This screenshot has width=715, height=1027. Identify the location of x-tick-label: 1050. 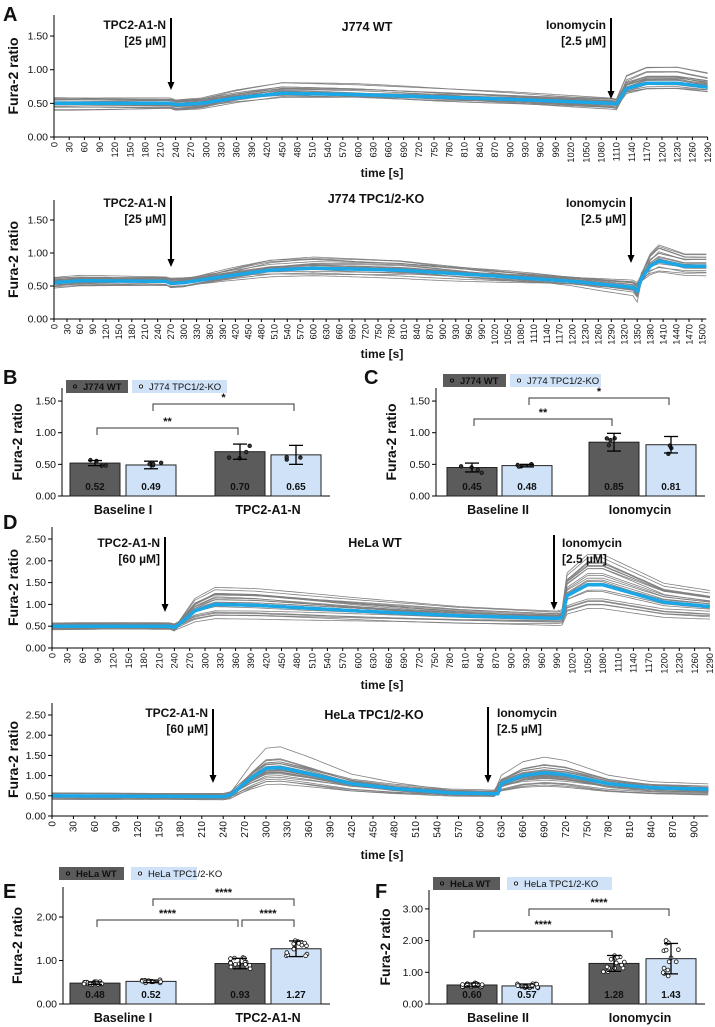
(508, 334).